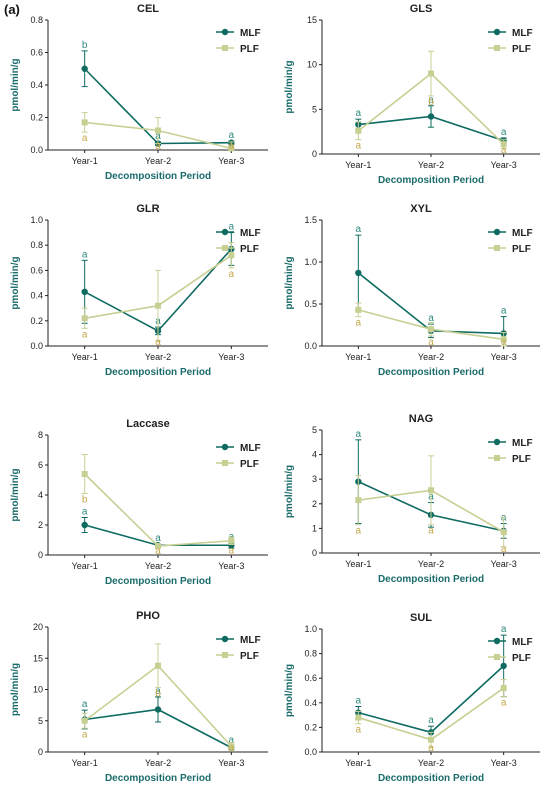  I want to click on y-tick-label: 15, so click(38, 658).